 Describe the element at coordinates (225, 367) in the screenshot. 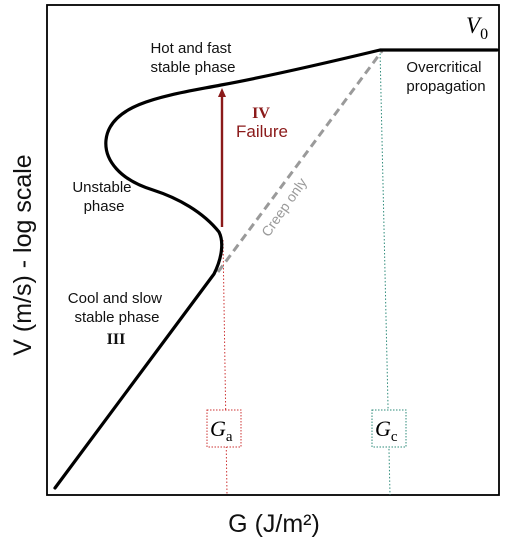

I see `ga-guide-line` at that location.